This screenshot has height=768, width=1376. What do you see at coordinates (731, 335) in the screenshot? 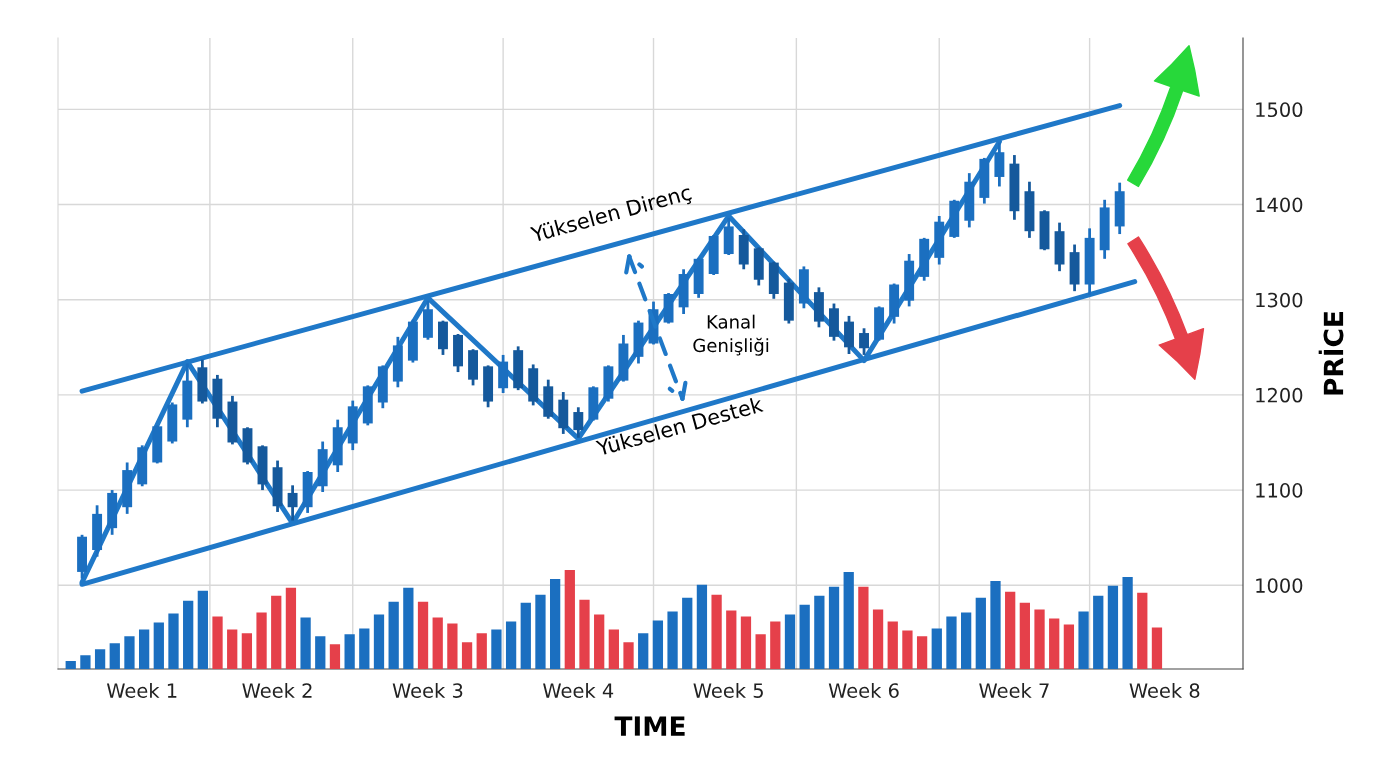
I see `annotation: Kanal Genişliği` at bounding box center [731, 335].